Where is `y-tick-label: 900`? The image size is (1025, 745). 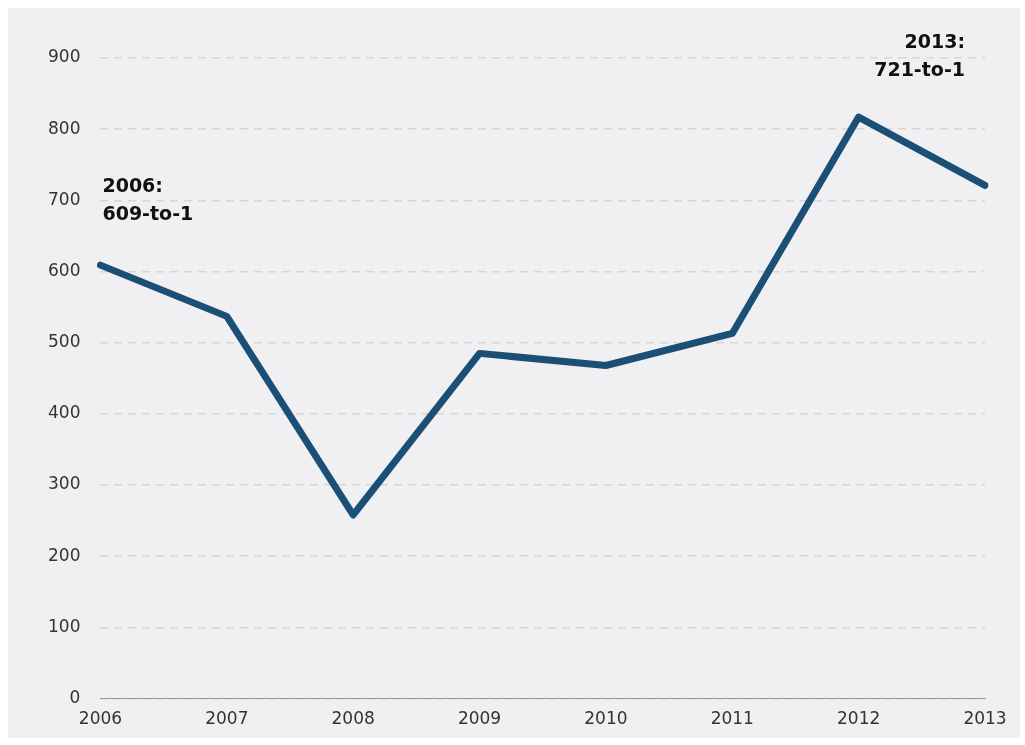 y-tick-label: 900 is located at coordinates (64, 56).